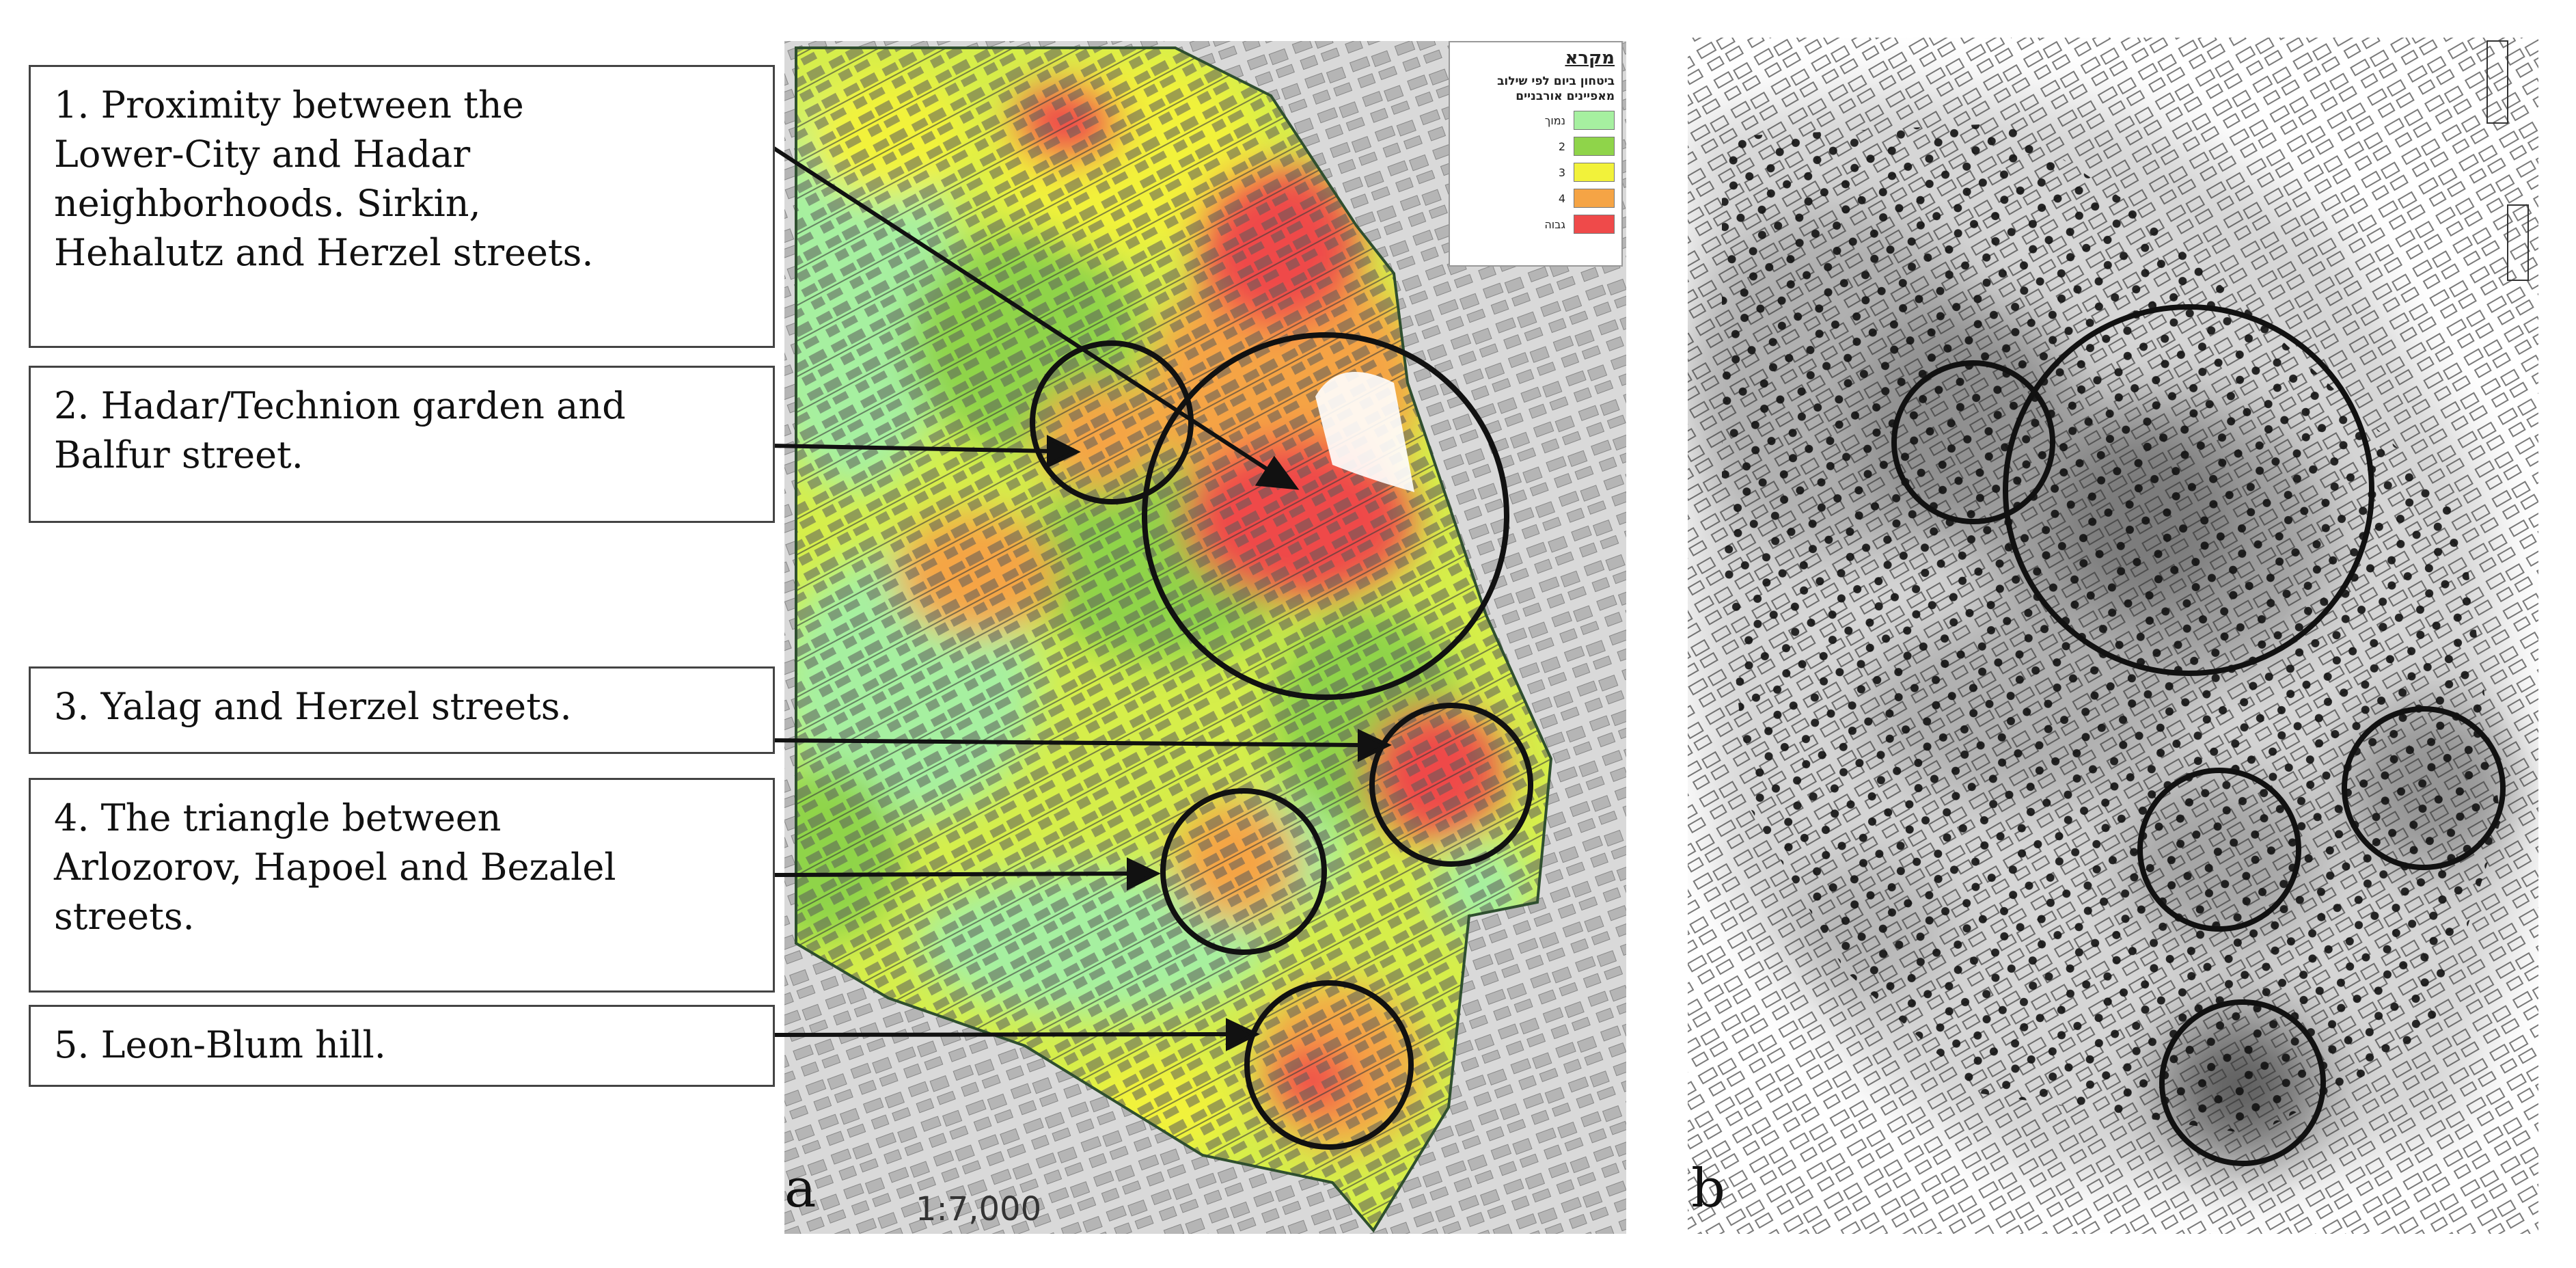 The width and height of the screenshot is (2576, 1268). What do you see at coordinates (178, 454) in the screenshot?
I see `annotation-2-line: Balfur street.` at bounding box center [178, 454].